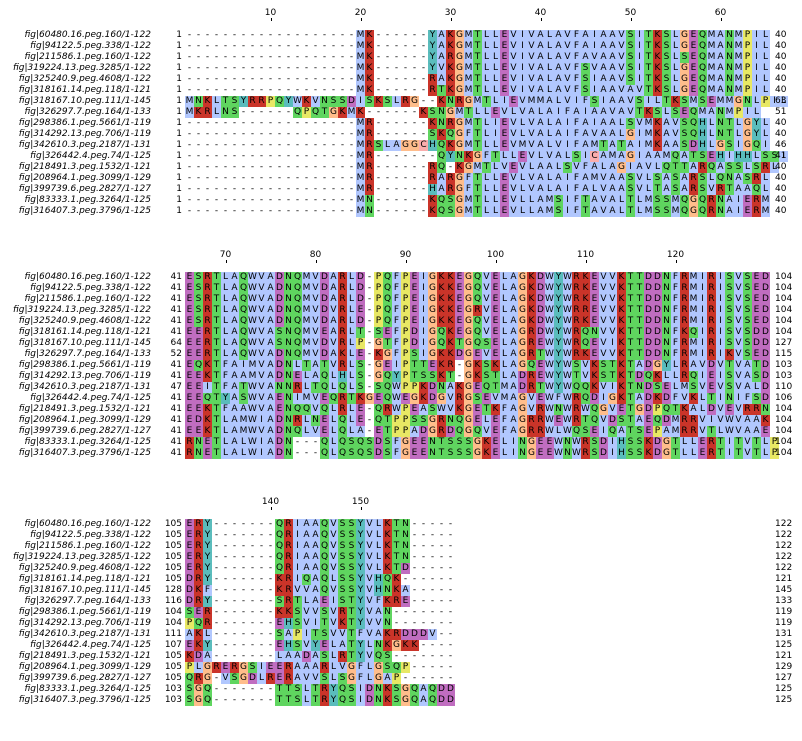 This screenshot has width=802, height=741. Describe the element at coordinates (396, 678) in the screenshot. I see `residue: P` at that location.